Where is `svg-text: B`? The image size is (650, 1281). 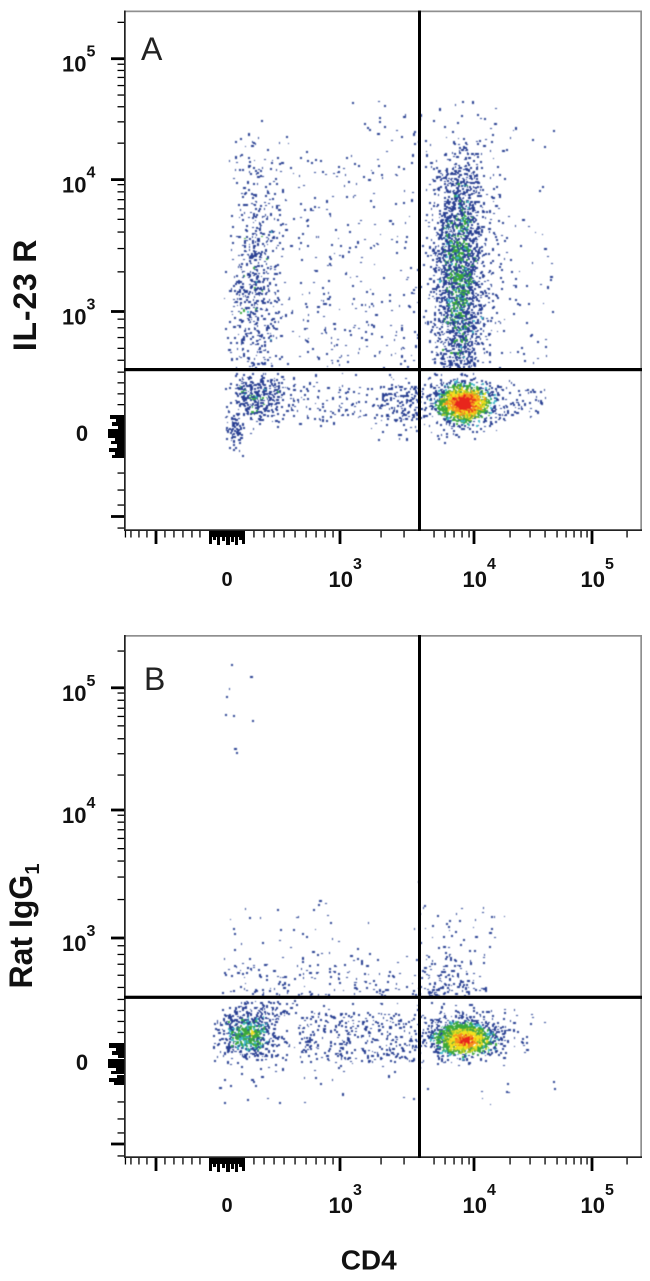 svg-text: B is located at coordinates (154, 679).